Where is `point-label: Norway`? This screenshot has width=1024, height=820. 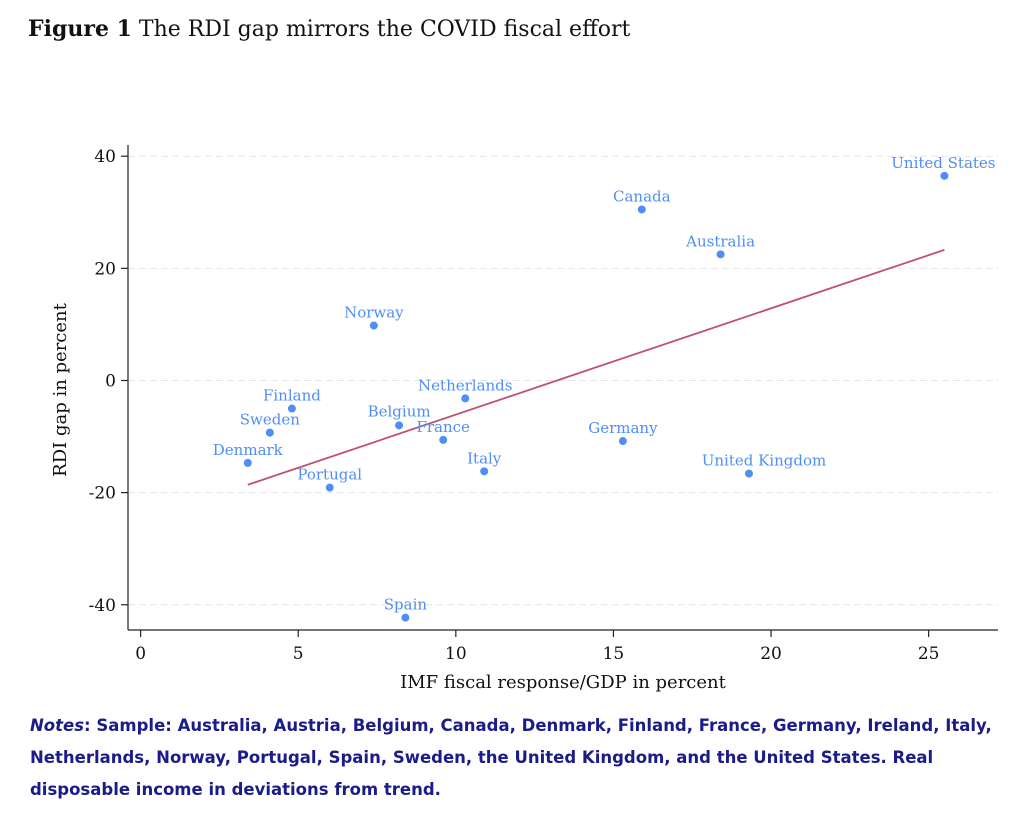 point-label: Norway is located at coordinates (374, 313).